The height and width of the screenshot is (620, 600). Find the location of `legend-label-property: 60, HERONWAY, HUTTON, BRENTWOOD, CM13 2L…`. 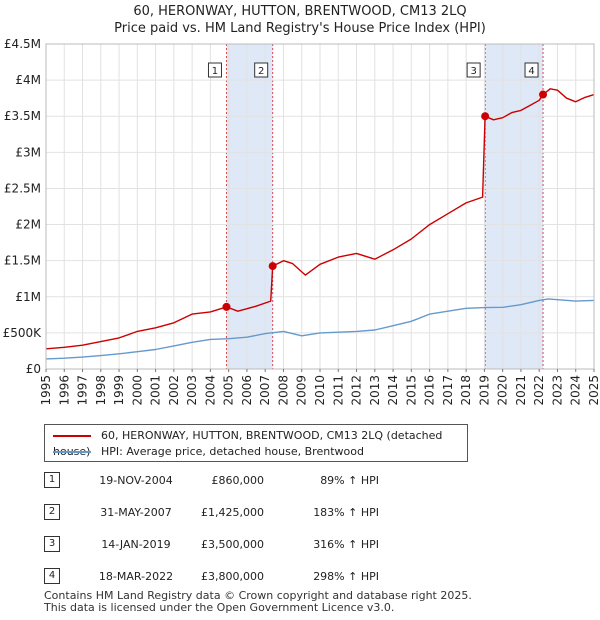

legend-label-property: 60, HERONWAY, HUTTON, BRENTWOOD, CM13 2L… is located at coordinates (248, 443).